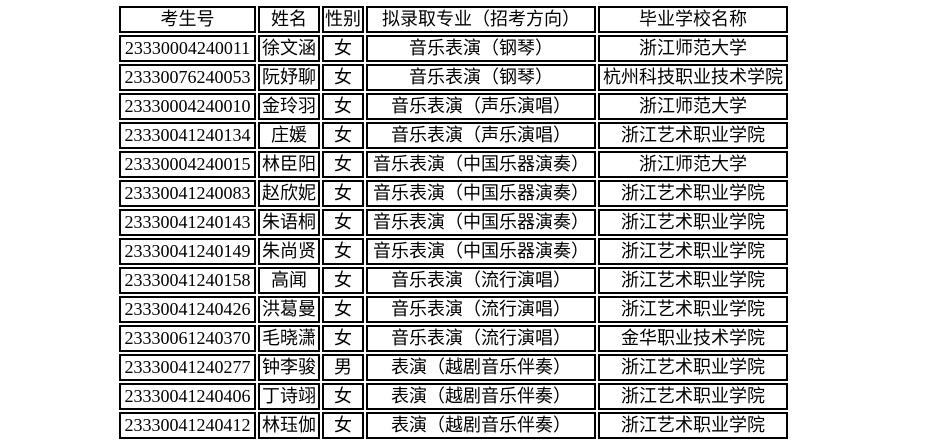  I want to click on cell-name: 林珏伽, so click(289, 425).